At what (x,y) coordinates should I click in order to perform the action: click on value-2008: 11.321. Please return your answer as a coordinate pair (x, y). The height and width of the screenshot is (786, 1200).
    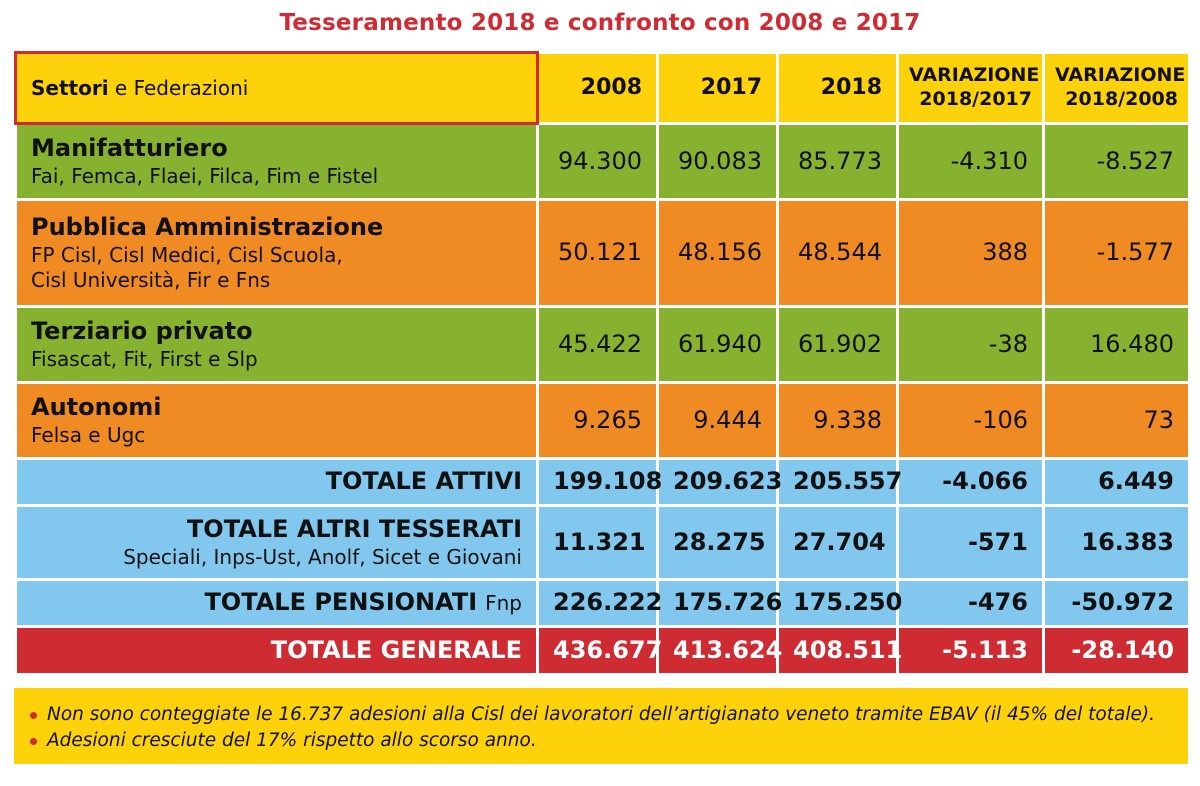
    Looking at the image, I should click on (597, 542).